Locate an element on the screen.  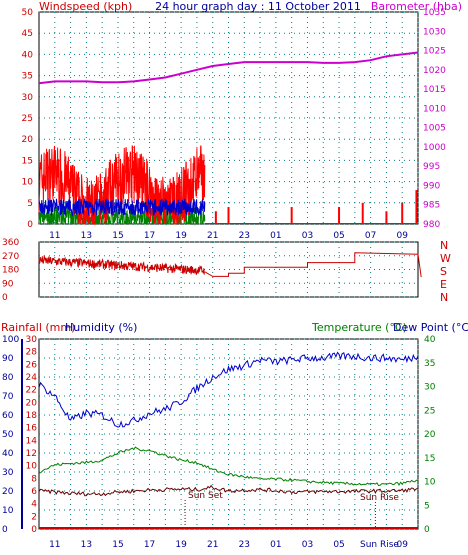
dewpoint-axis-title: Dew Point (°C) is located at coordinates (430, 327).